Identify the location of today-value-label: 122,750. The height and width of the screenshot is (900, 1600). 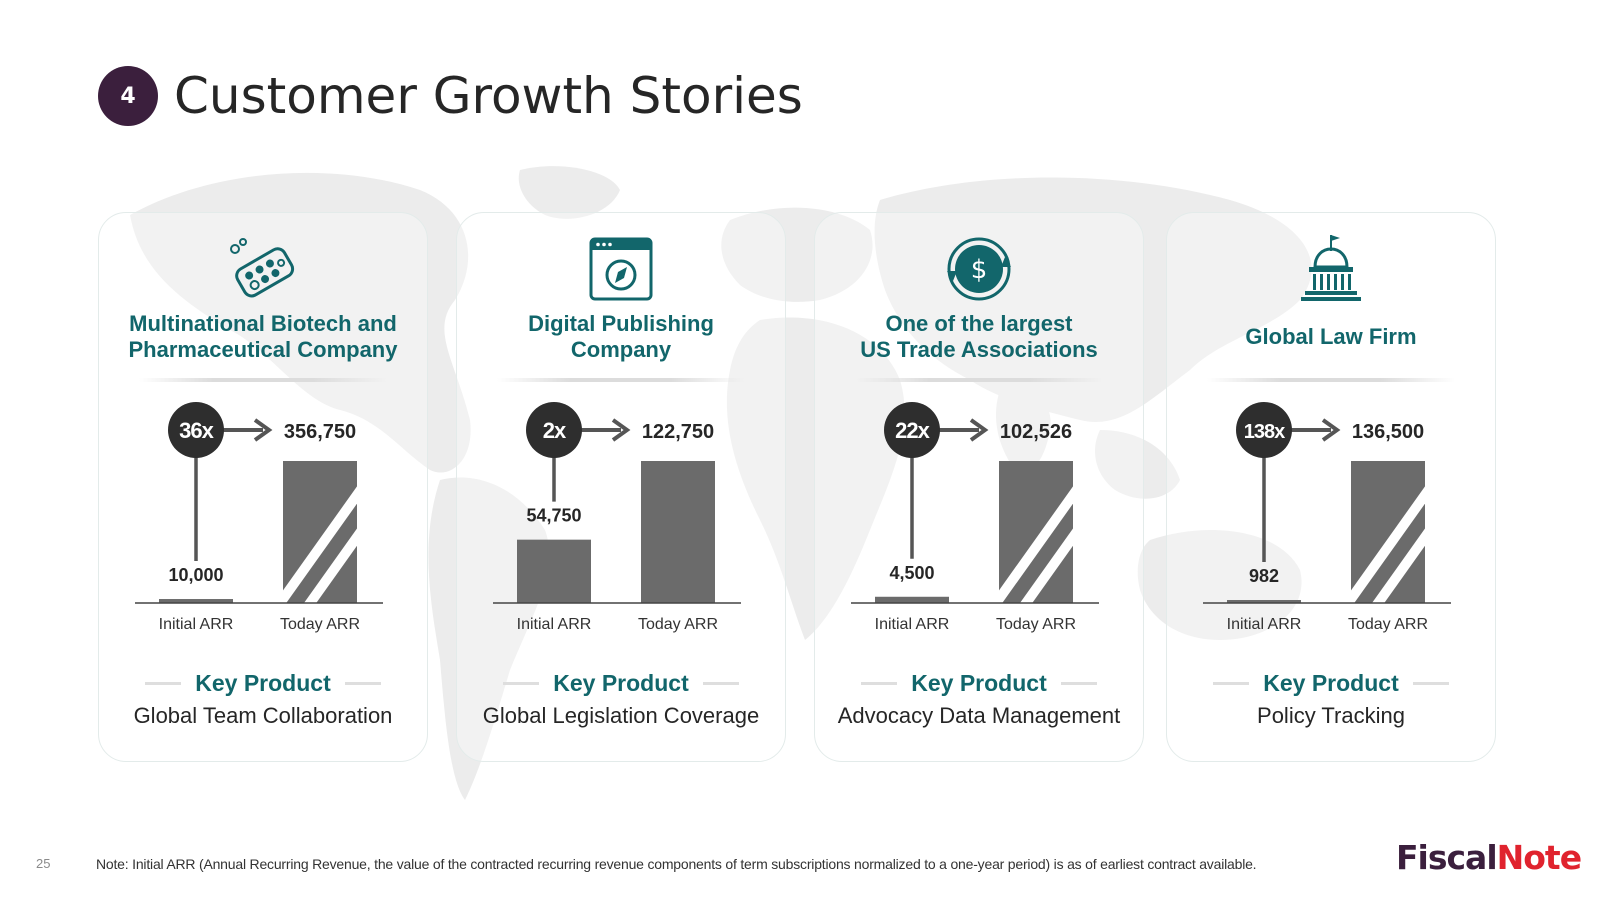
(678, 432).